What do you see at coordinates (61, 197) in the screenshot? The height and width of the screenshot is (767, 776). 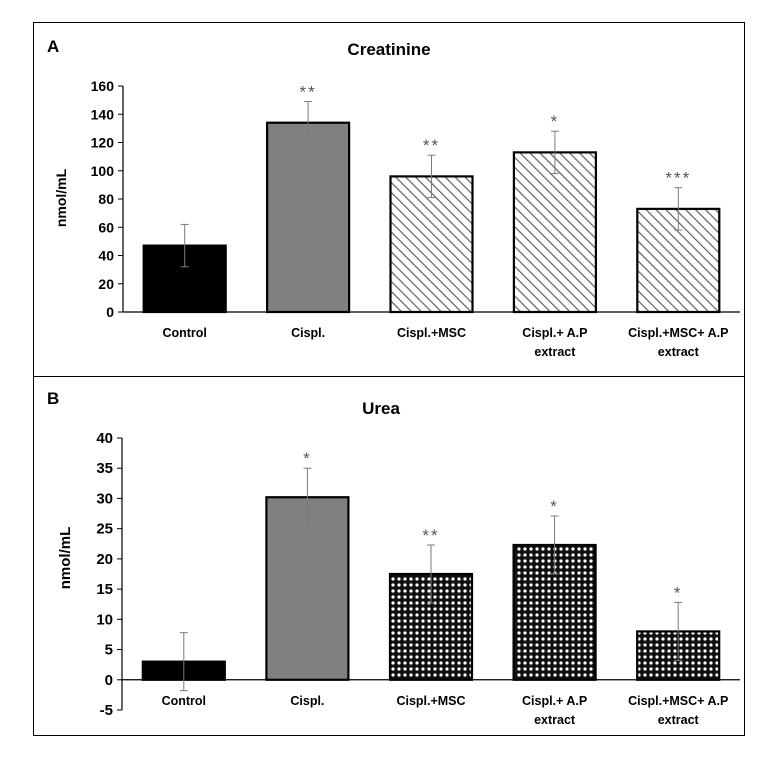 I see `panel-a-ylabel: nmol/mL` at bounding box center [61, 197].